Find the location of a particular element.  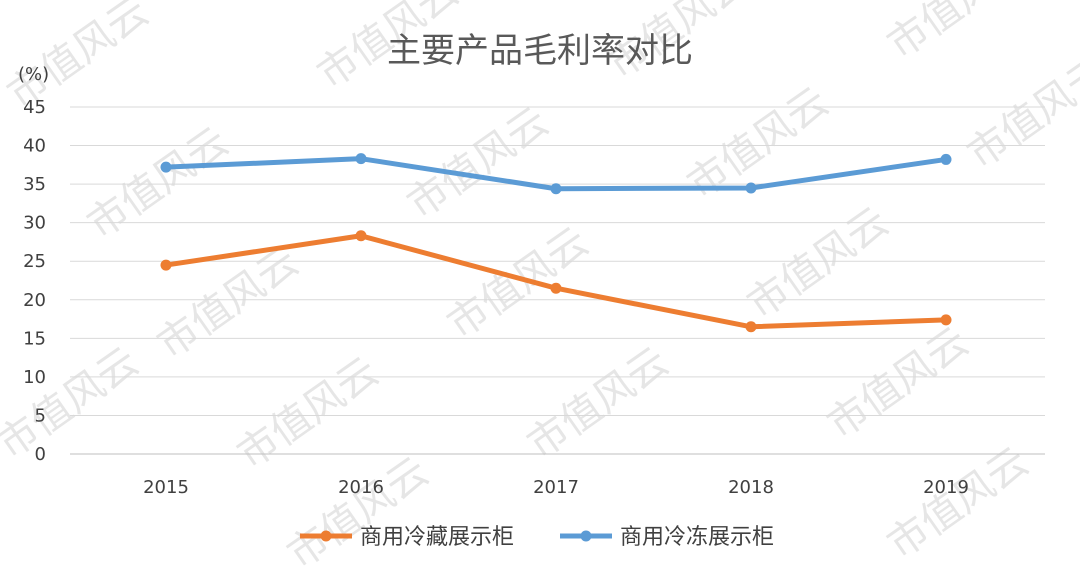

y-axis-unit-label: (%) is located at coordinates (33, 74).